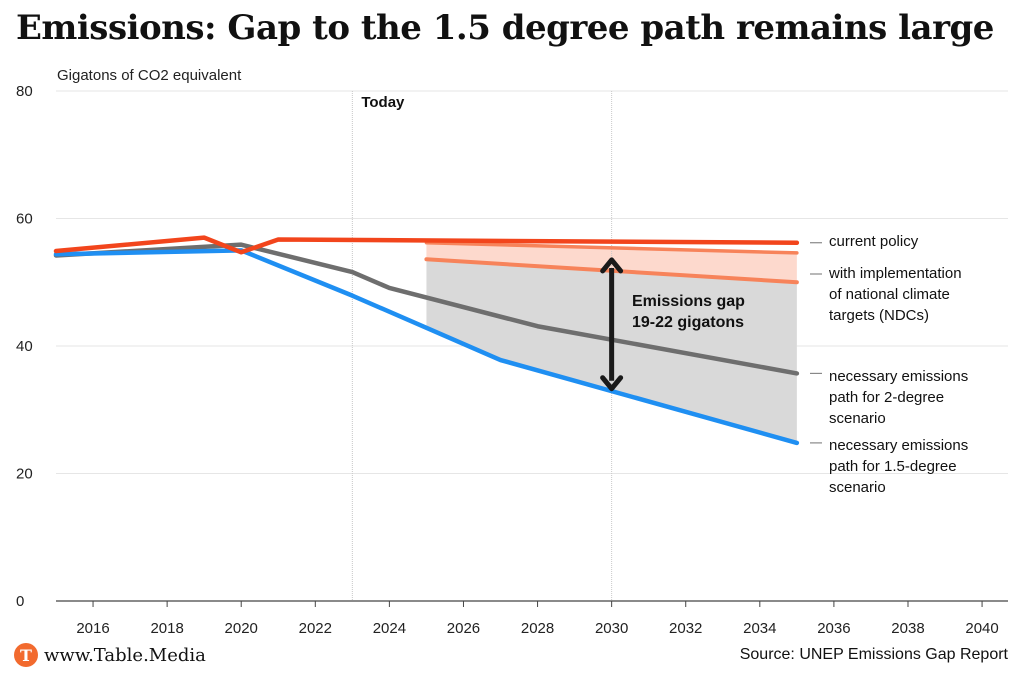 The image size is (1024, 679). Describe the element at coordinates (125, 655) in the screenshot. I see `site-link: www.Table.Media` at that location.